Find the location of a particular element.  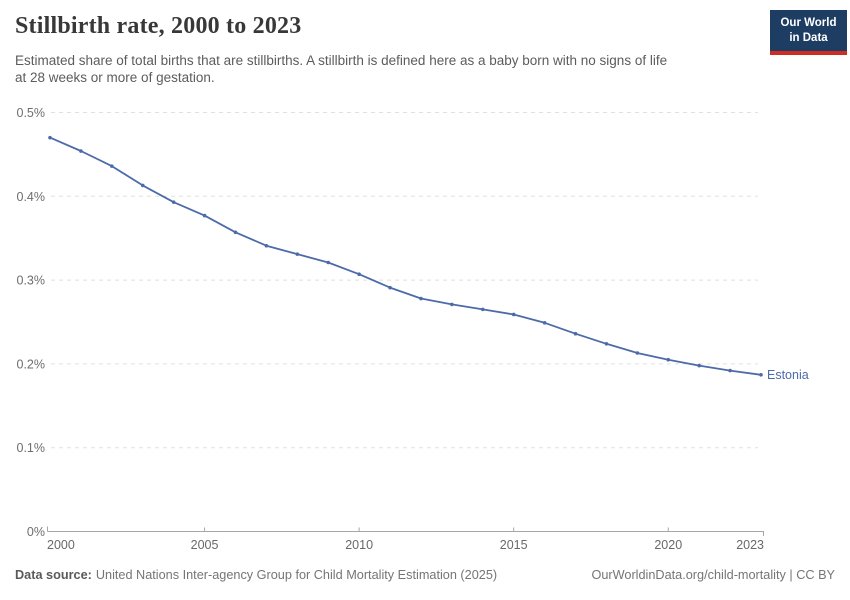

footer-source-label: Data source: is located at coordinates (53, 575).